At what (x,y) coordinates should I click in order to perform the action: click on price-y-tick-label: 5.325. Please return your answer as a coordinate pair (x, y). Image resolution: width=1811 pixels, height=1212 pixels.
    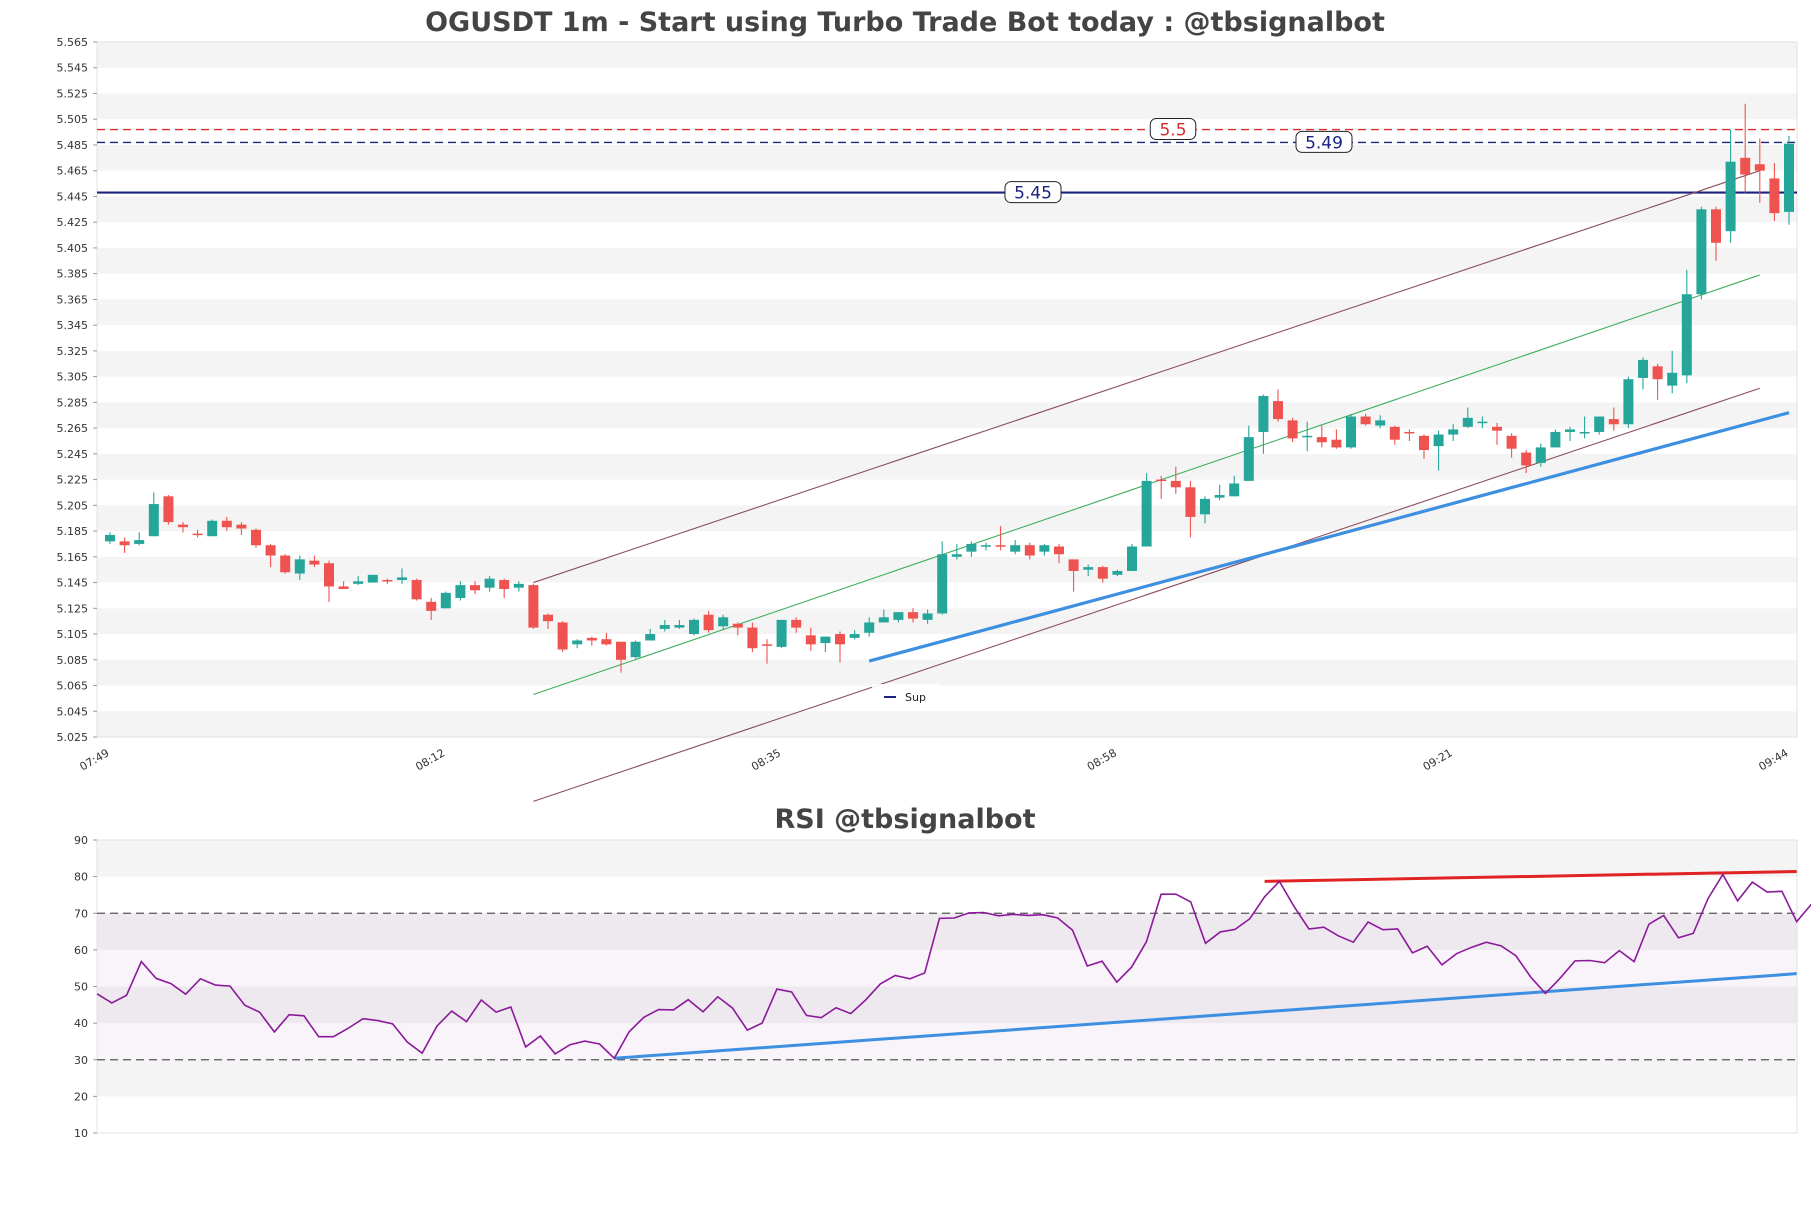
    Looking at the image, I should click on (73, 351).